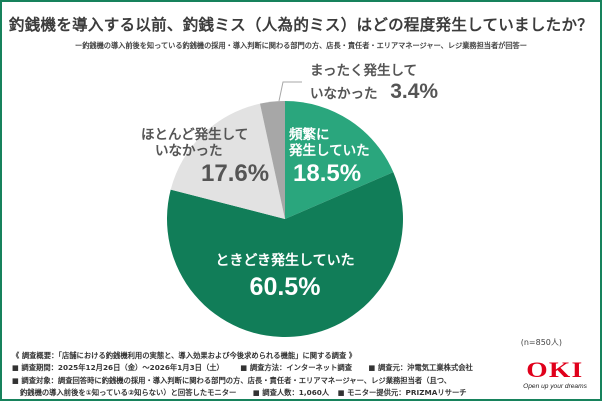 The width and height of the screenshot is (602, 401). Describe the element at coordinates (235, 174) in the screenshot. I see `label-rarely-pct: 17.6%` at that location.